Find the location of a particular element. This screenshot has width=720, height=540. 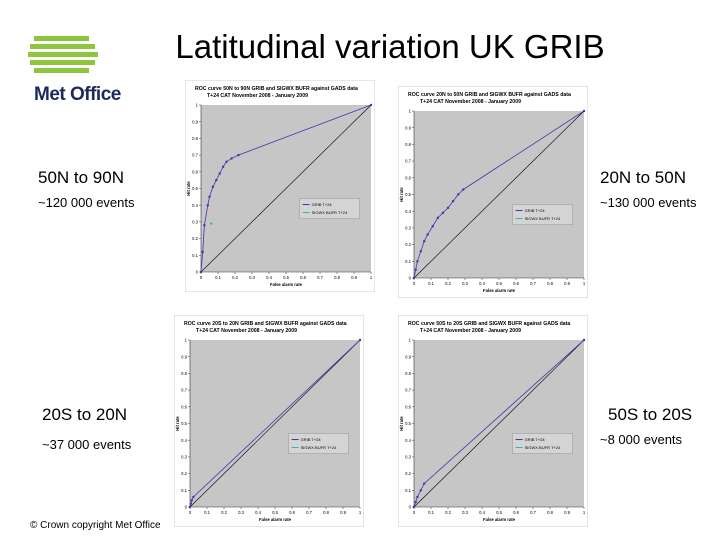

region-events-2: ~130 000 events is located at coordinates (648, 202).